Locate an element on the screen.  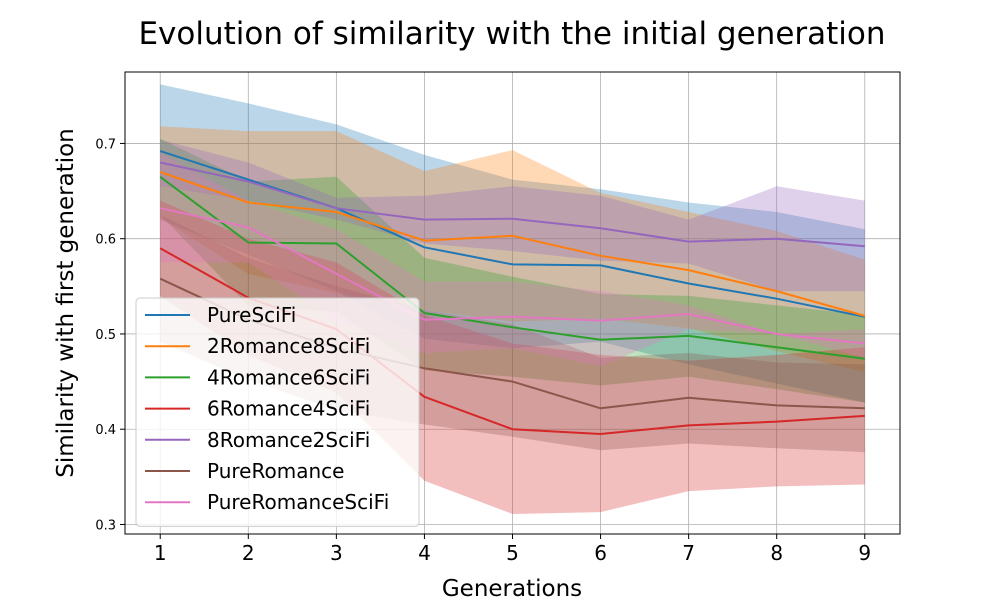
y-tick-label: 0.6 is located at coordinates (105, 240).